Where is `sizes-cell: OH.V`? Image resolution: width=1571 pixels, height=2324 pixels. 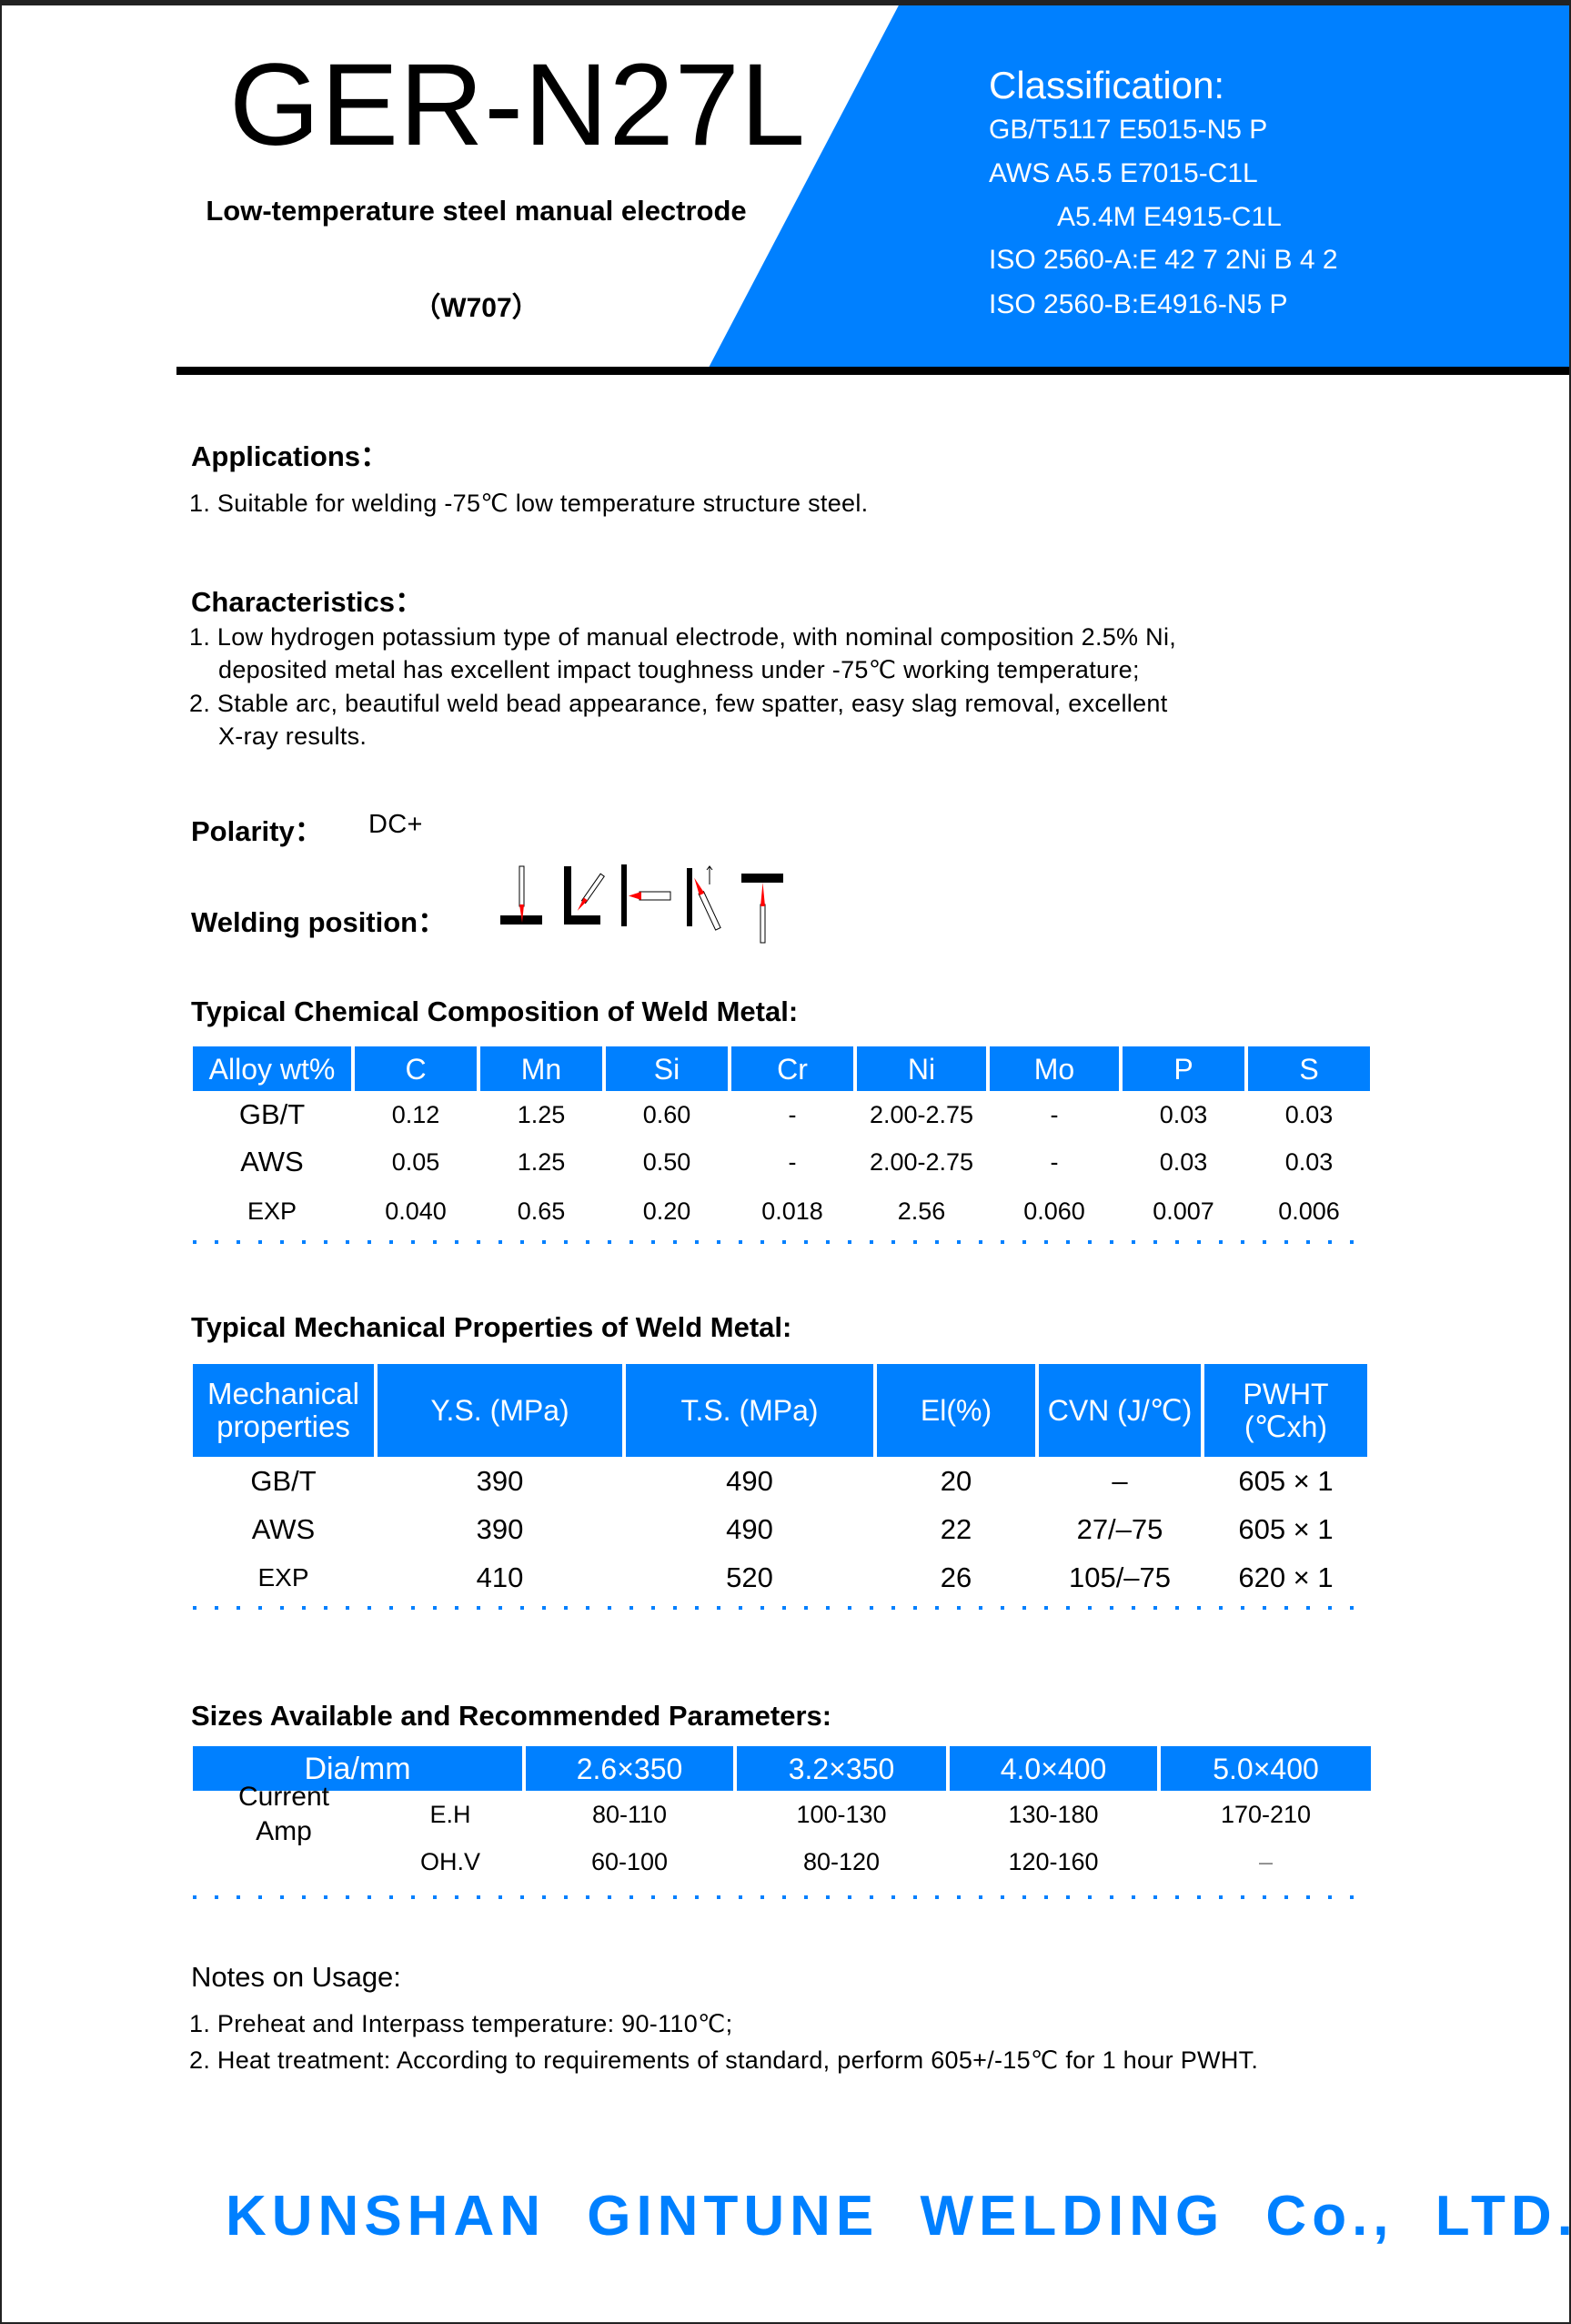 sizes-cell: OH.V is located at coordinates (449, 1861).